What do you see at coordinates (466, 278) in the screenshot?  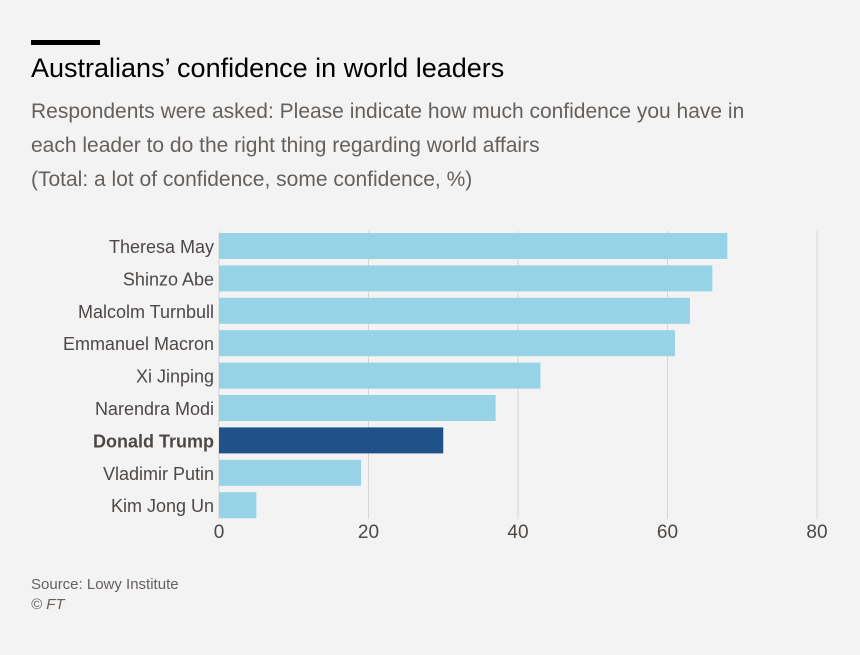 I see `bar-shinzo-abe` at bounding box center [466, 278].